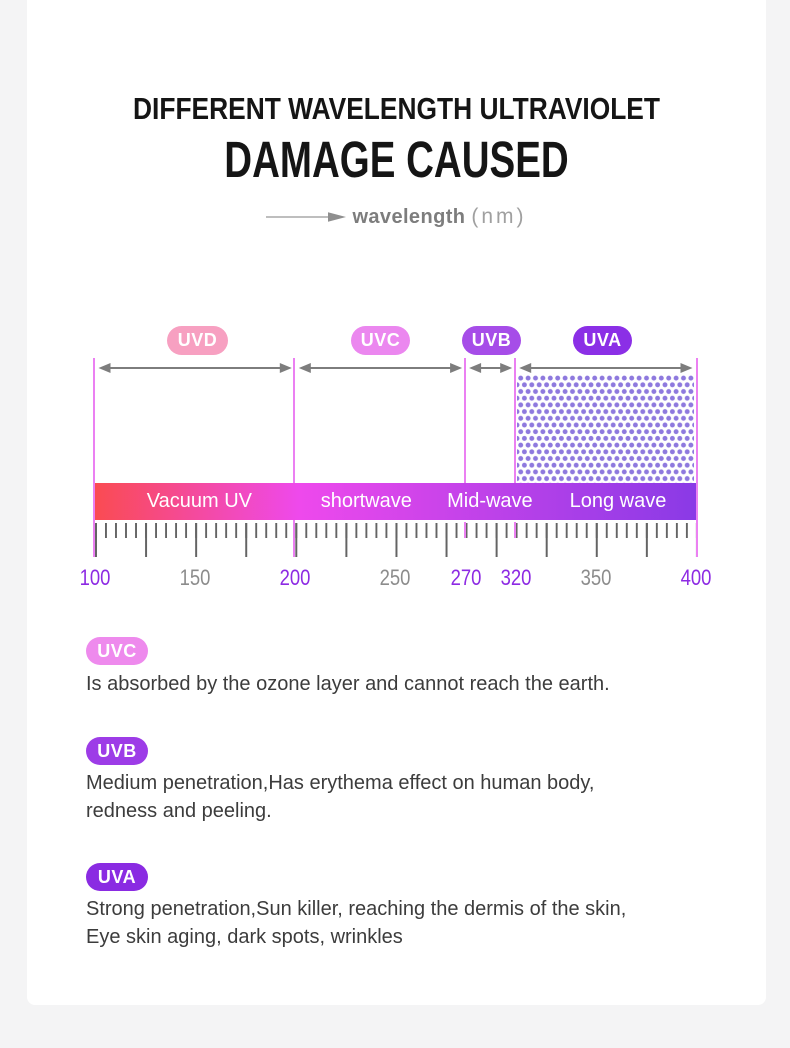 The height and width of the screenshot is (1048, 790). I want to click on title-line-2: DAMAGE CAUSED, so click(396, 160).